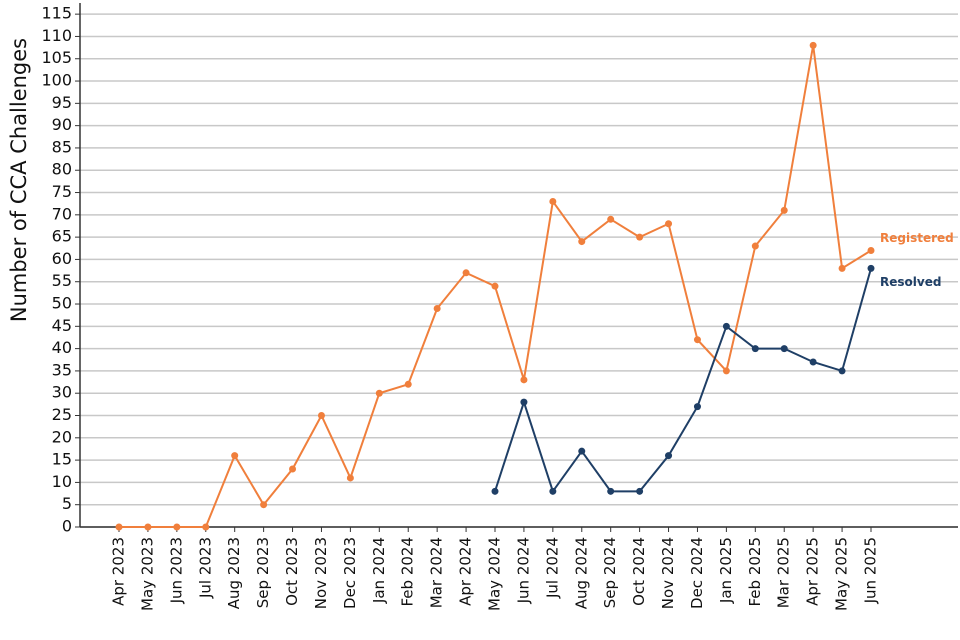 The image size is (960, 640). I want to click on y-tick-label: 30, so click(62, 392).